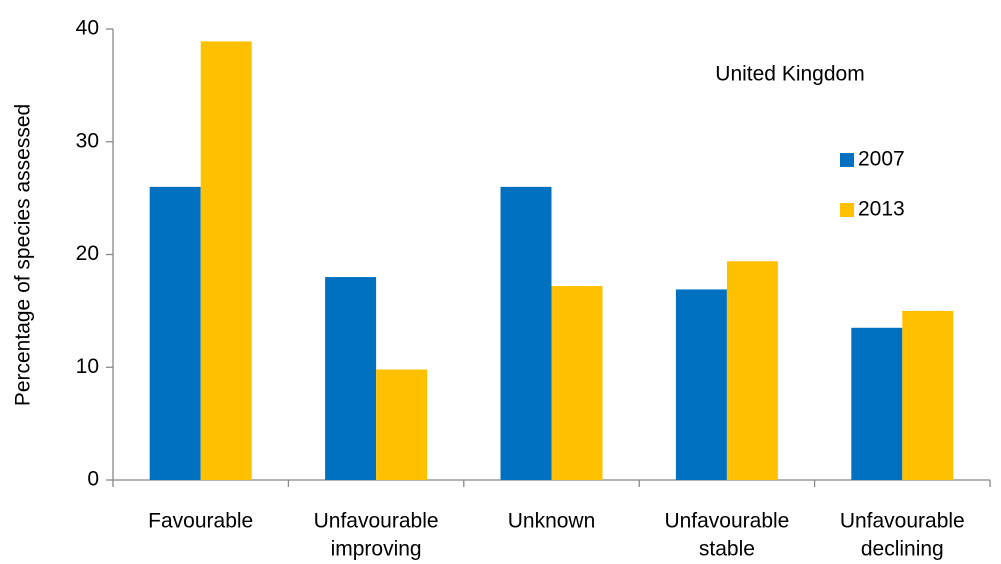 This screenshot has height=564, width=1001. What do you see at coordinates (881, 159) in the screenshot?
I see `legend-label: 2007` at bounding box center [881, 159].